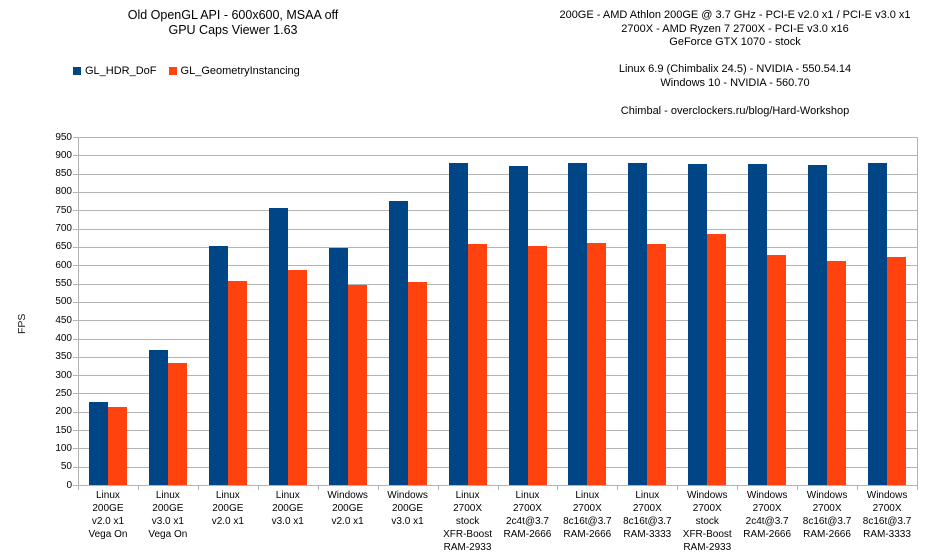 The height and width of the screenshot is (560, 936). I want to click on y-axis-tick-label: 550, so click(63, 283).